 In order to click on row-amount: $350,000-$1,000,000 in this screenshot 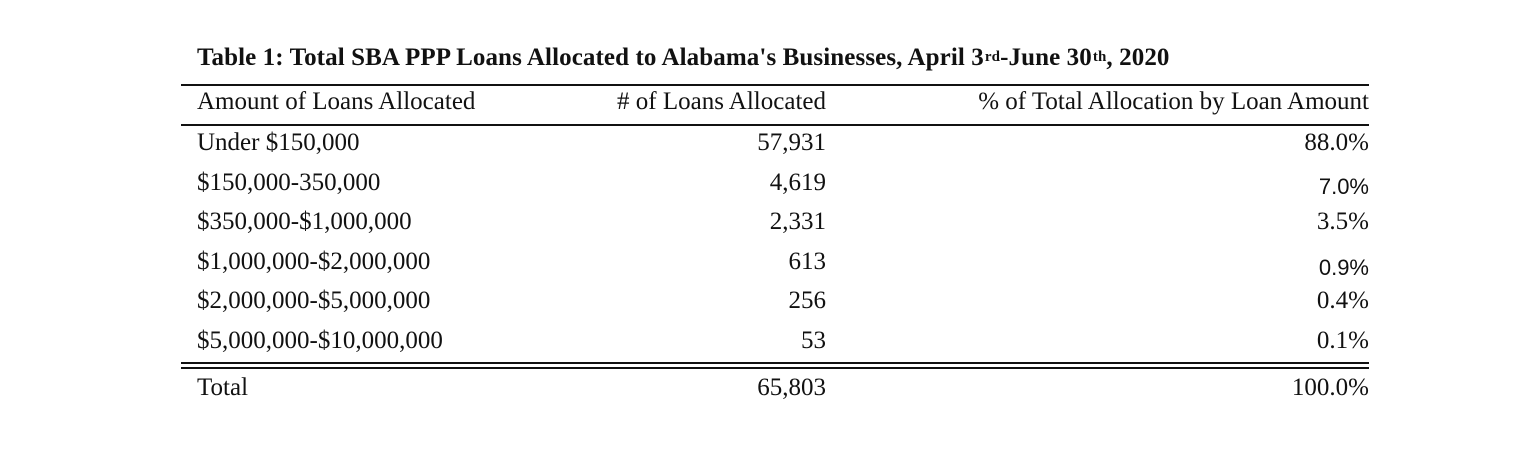, I will do `click(304, 221)`.